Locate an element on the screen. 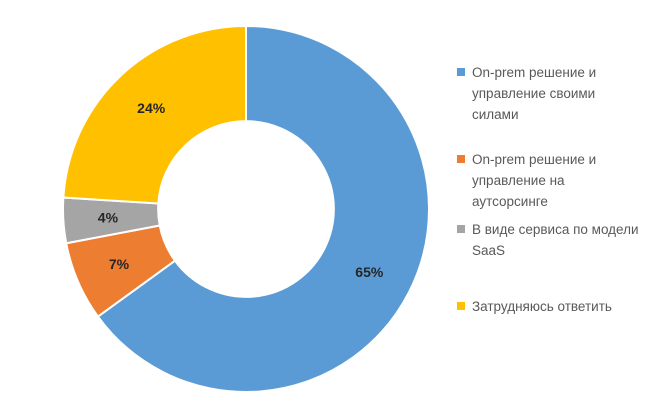  legend-item-3: В виде сервиса по модели SaaS is located at coordinates (548, 240).